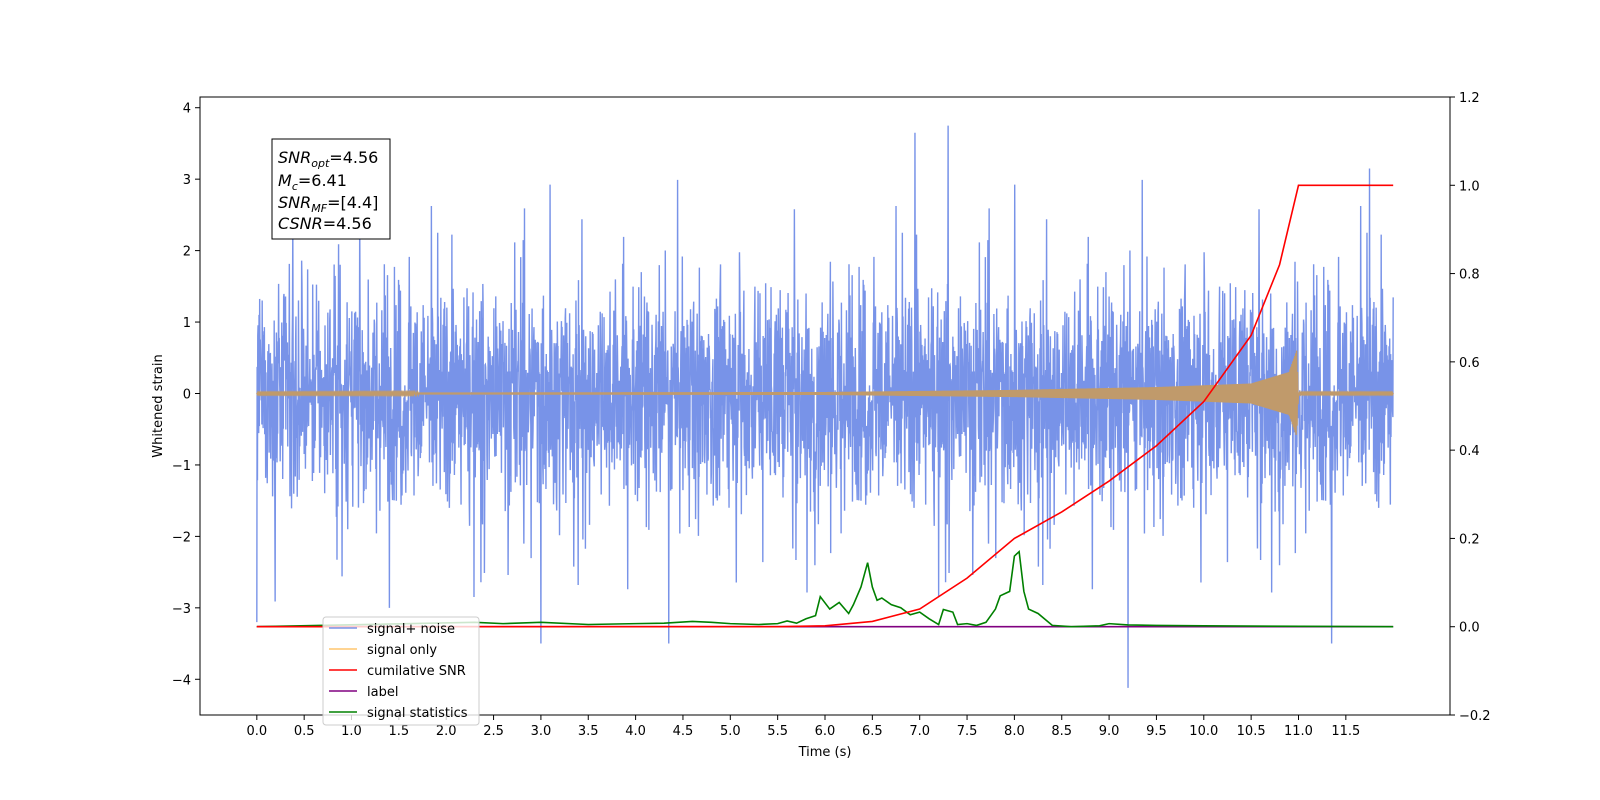 Image resolution: width=1600 pixels, height=800 pixels. What do you see at coordinates (493, 731) in the screenshot?
I see `x-tick-label: 2.5` at bounding box center [493, 731].